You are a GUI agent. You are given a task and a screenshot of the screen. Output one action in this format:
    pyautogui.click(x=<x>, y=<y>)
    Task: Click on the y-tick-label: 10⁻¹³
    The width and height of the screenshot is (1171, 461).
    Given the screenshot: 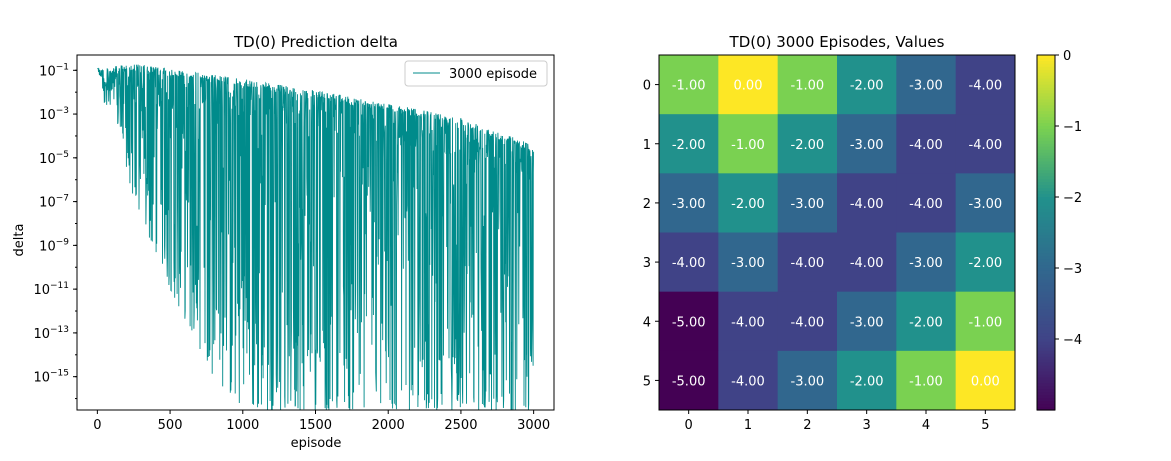 What is the action you would take?
    pyautogui.click(x=51, y=333)
    